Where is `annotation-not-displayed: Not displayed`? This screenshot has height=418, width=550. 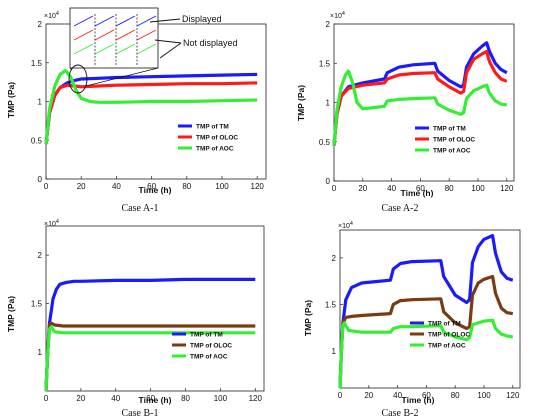 annotation-not-displayed: Not displayed is located at coordinates (210, 43).